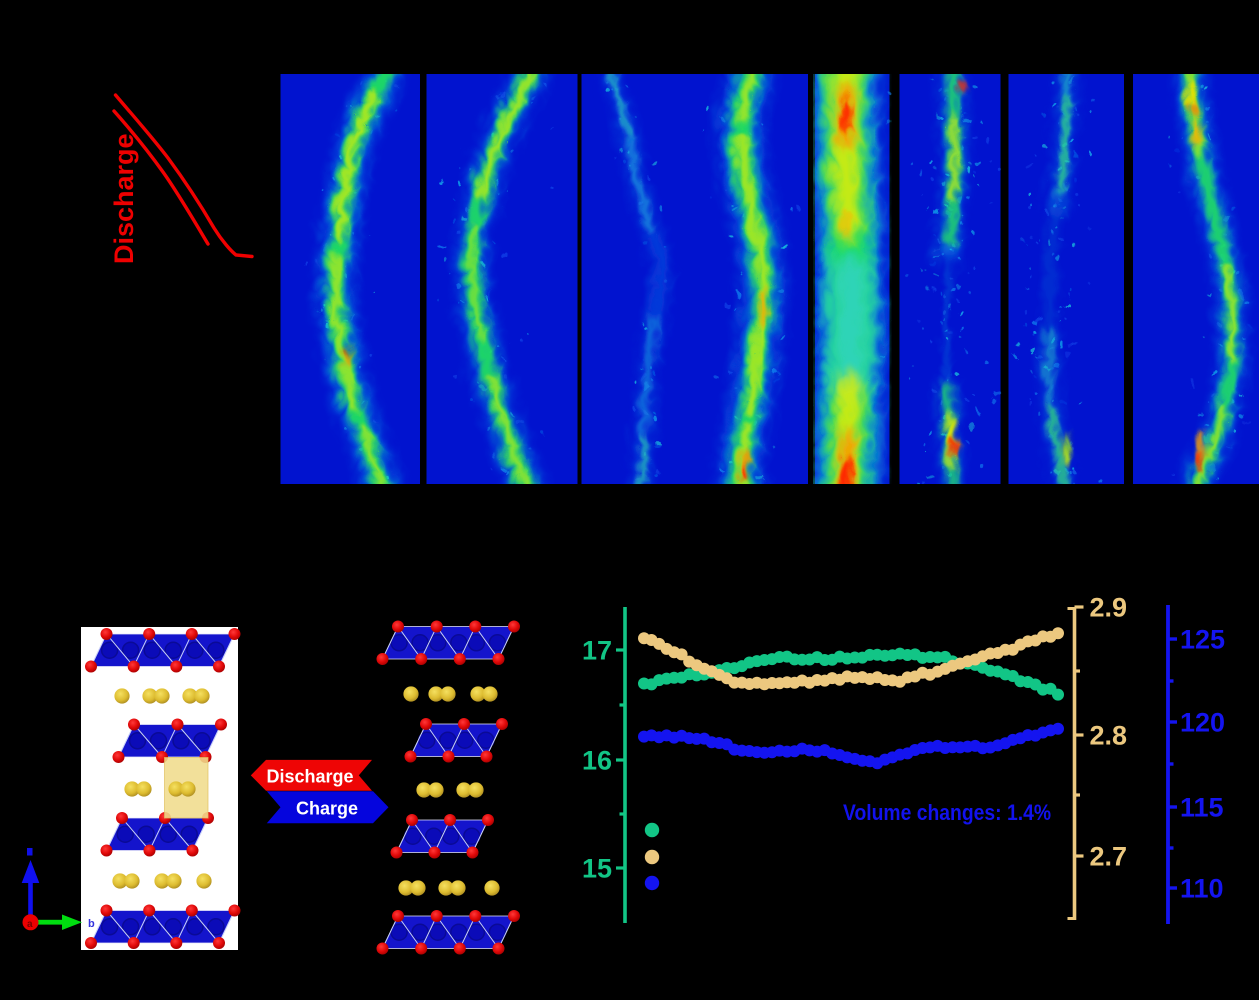  Describe the element at coordinates (1109, 608) in the screenshot. I see `svg-text: 2.9` at that location.